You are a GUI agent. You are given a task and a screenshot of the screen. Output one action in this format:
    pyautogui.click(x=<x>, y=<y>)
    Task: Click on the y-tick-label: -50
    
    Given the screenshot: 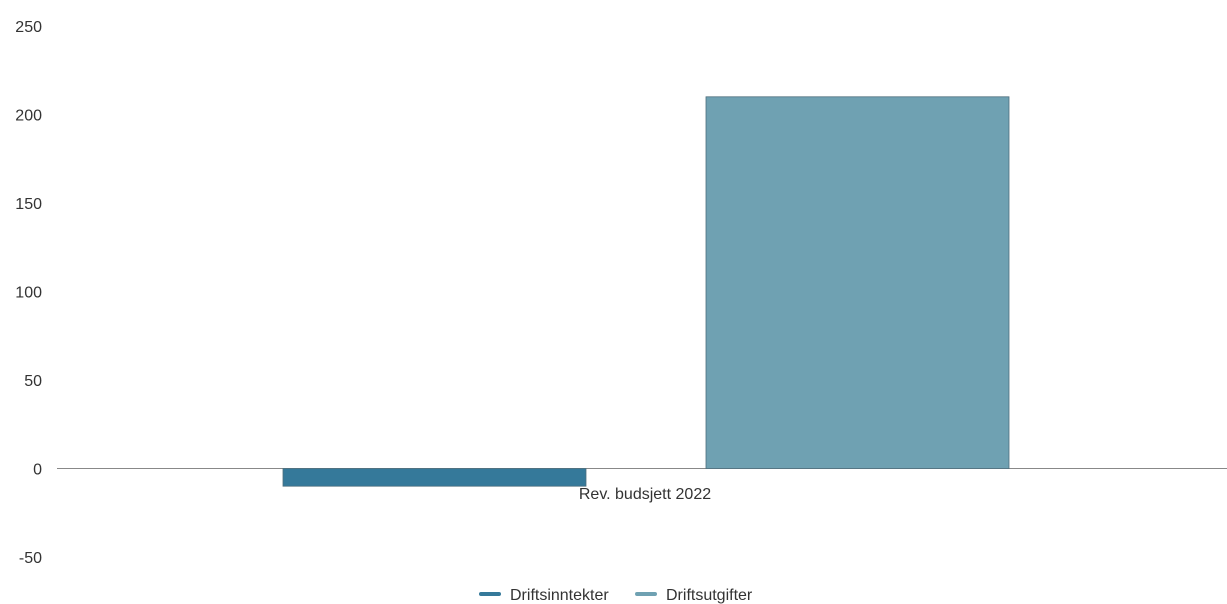 What is the action you would take?
    pyautogui.click(x=30, y=558)
    